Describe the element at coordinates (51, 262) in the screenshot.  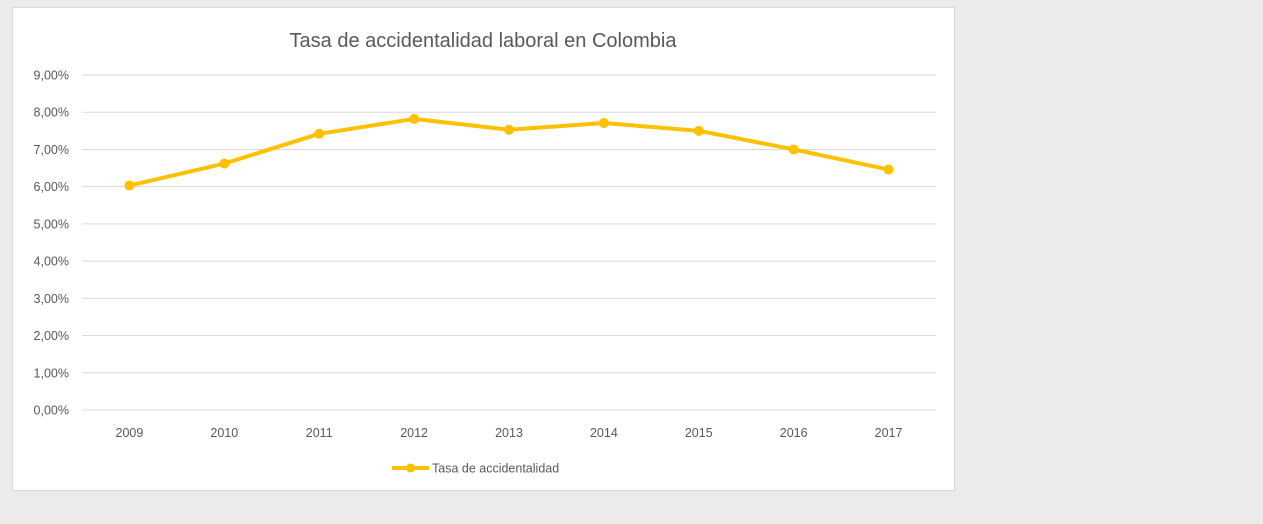
I see `y-tick-label: 4,00%` at that location.